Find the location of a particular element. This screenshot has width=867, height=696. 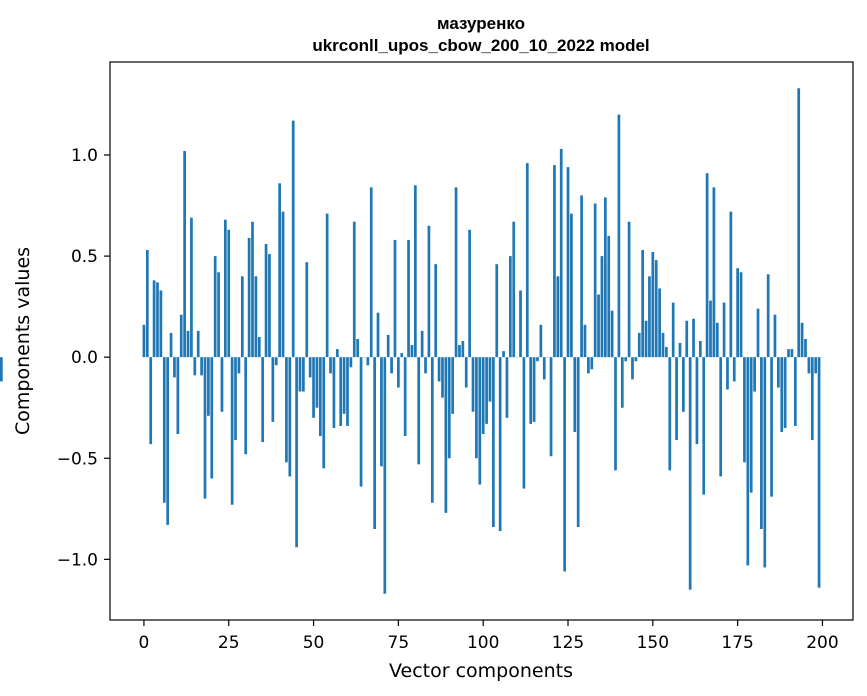

y-tick-label: 0.5 is located at coordinates (84, 257).